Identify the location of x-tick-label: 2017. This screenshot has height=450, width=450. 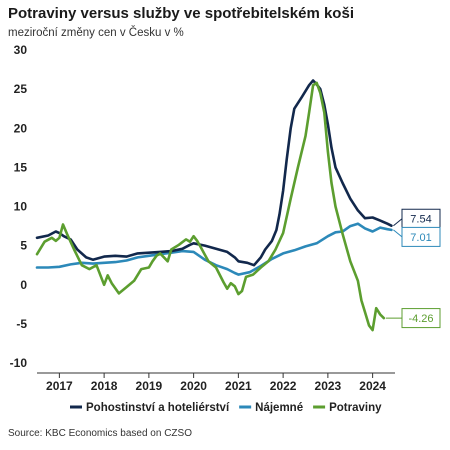
(59, 386).